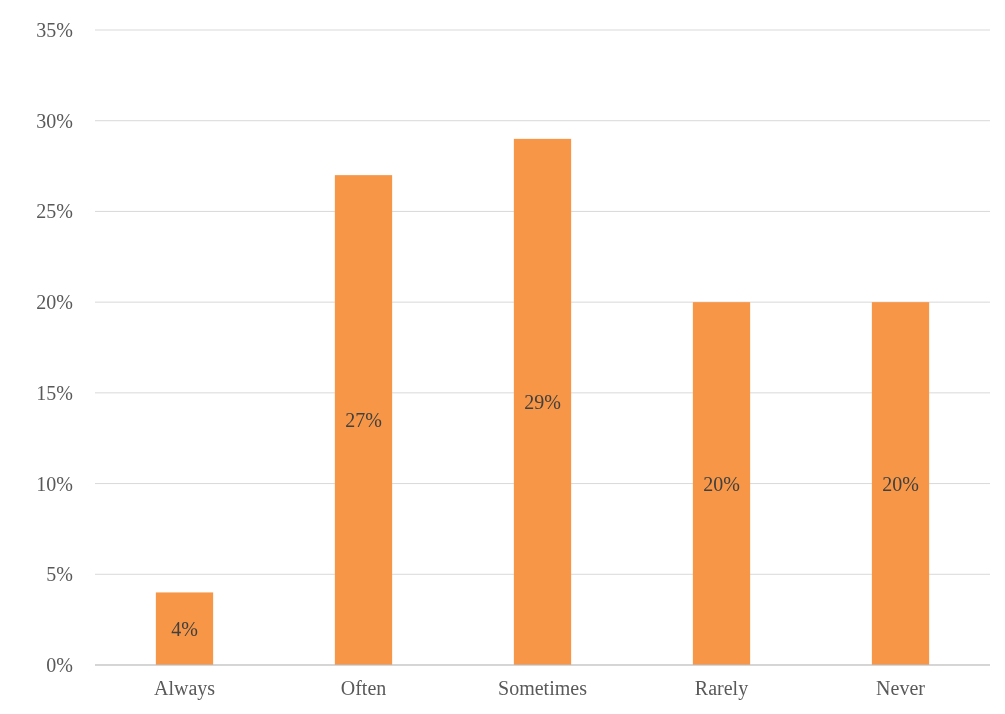 Image resolution: width=1005 pixels, height=714 pixels. What do you see at coordinates (54, 30) in the screenshot?
I see `y-tick-label: 35%` at bounding box center [54, 30].